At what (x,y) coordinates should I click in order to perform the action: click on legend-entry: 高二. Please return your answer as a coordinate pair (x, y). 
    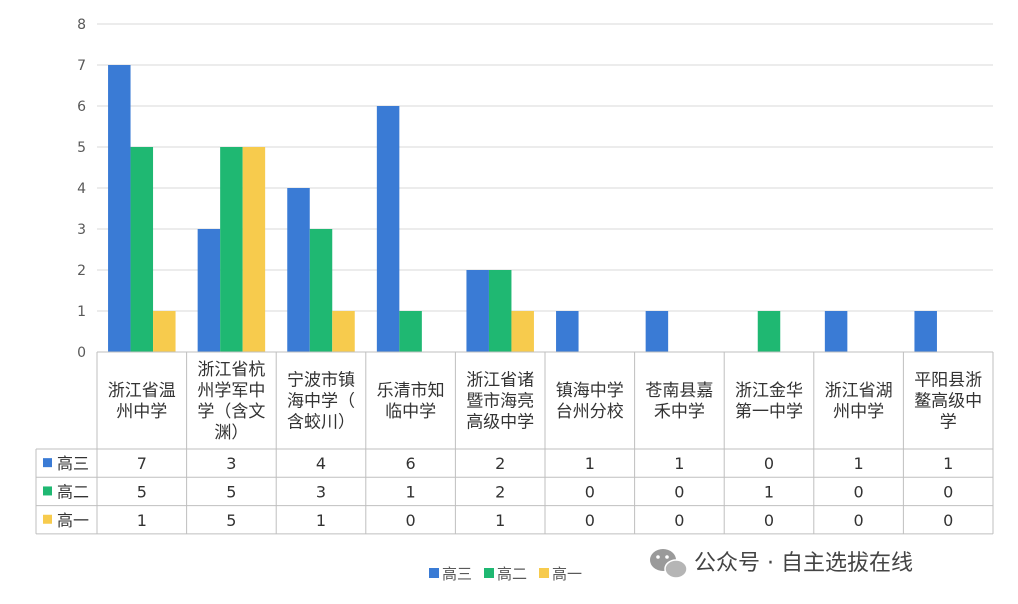
    Looking at the image, I should click on (512, 574).